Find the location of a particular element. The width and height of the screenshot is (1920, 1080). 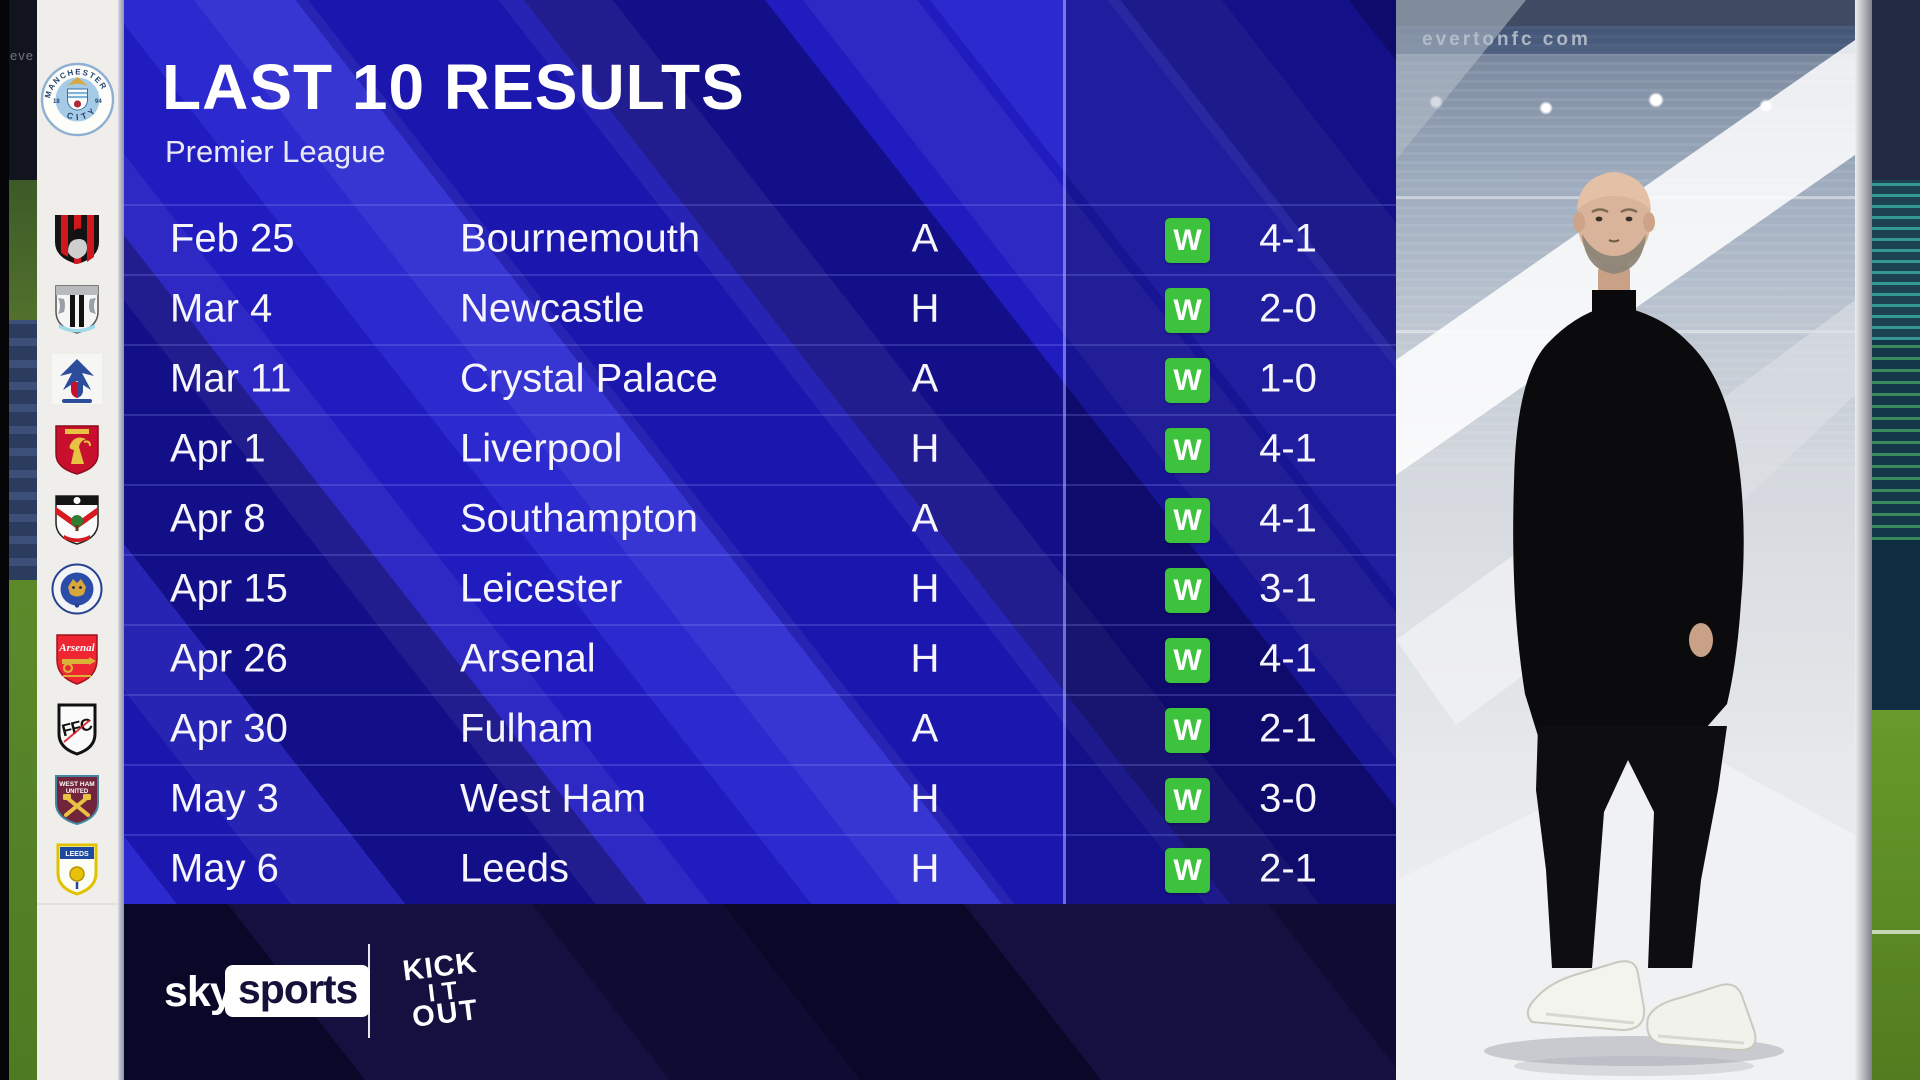

eyebrows is located at coordinates (1614, 211).